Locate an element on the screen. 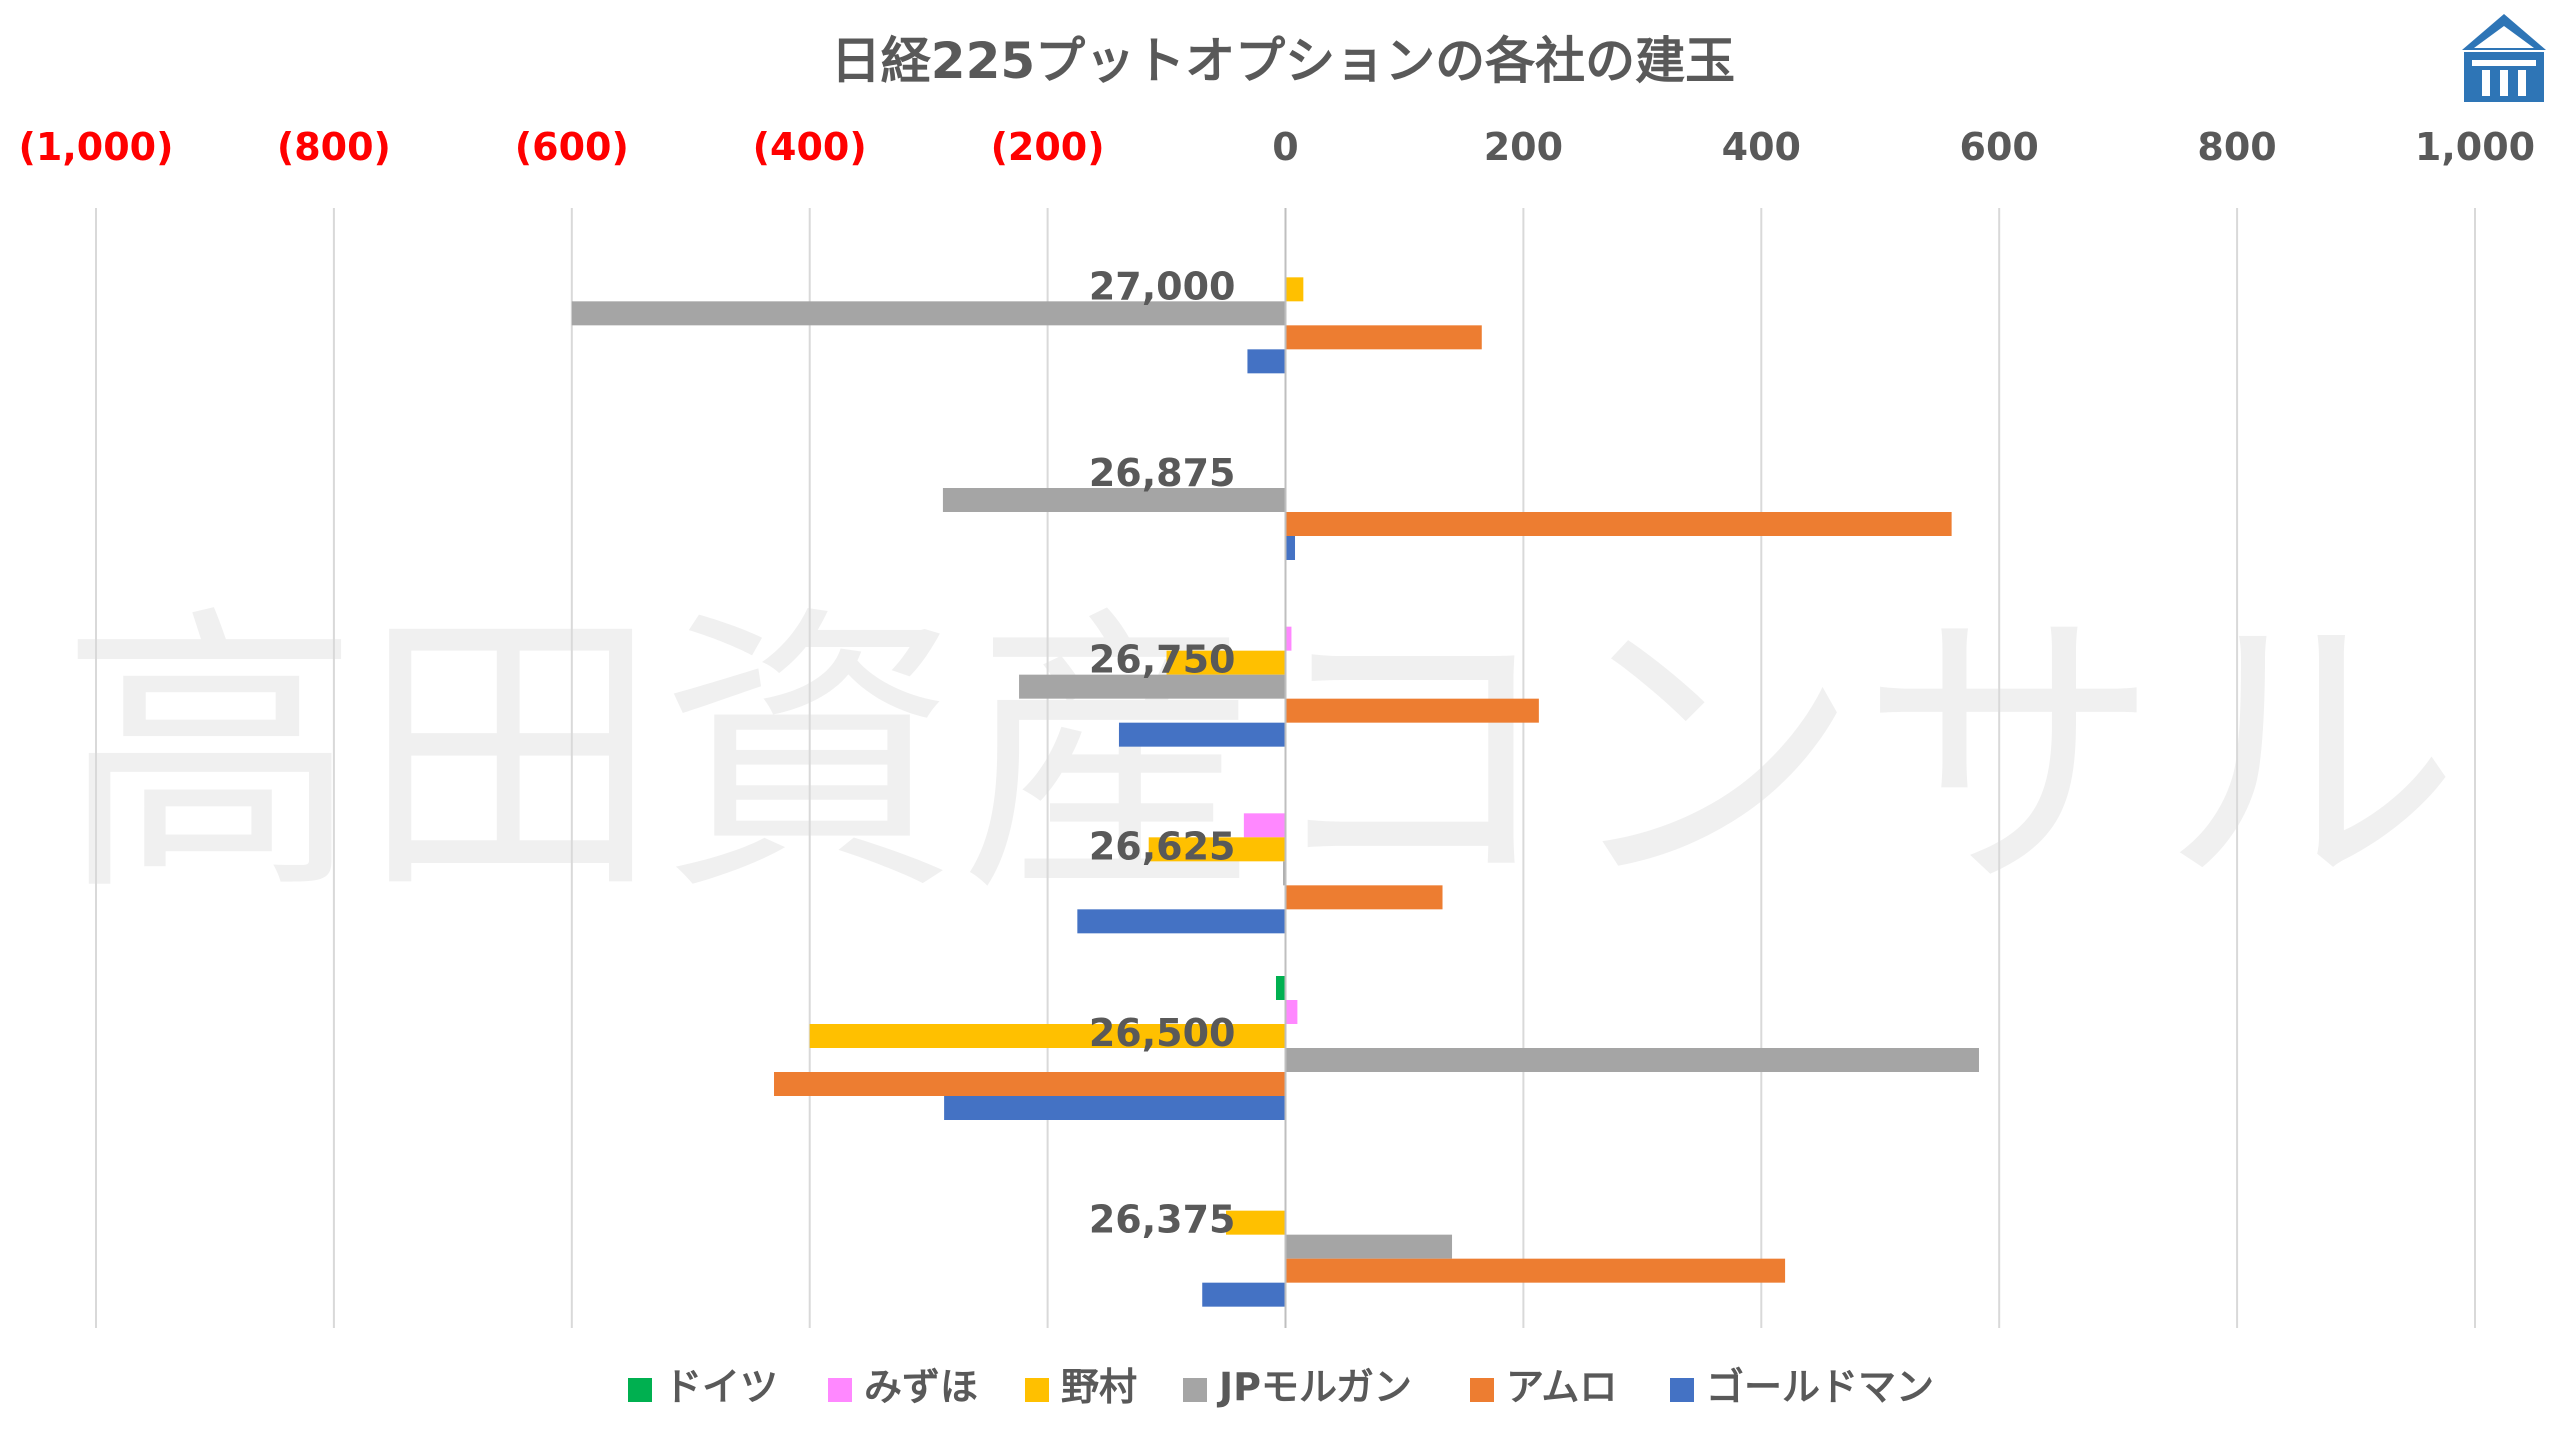 The width and height of the screenshot is (2555, 1435). x-tick-label: (600) is located at coordinates (572, 147).